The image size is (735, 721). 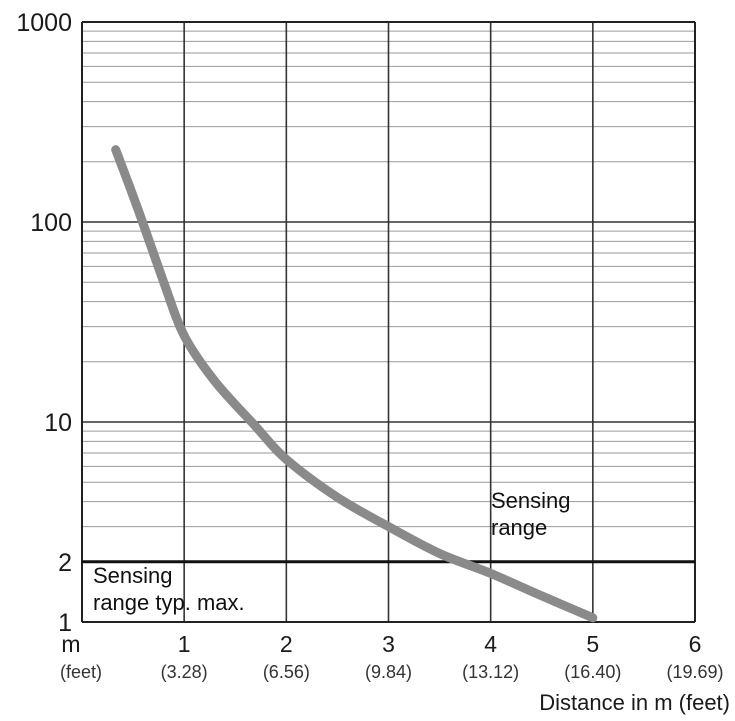 What do you see at coordinates (184, 644) in the screenshot?
I see `x-tick-label: 1` at bounding box center [184, 644].